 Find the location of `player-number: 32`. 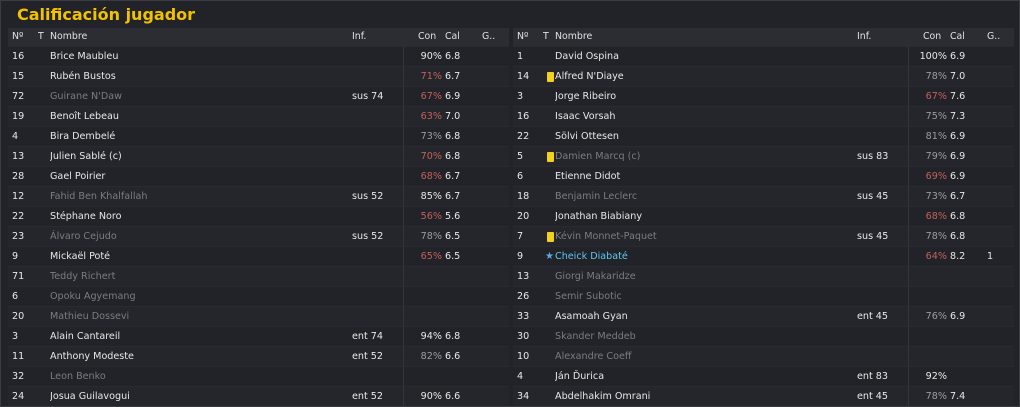

player-number: 32 is located at coordinates (18, 376).